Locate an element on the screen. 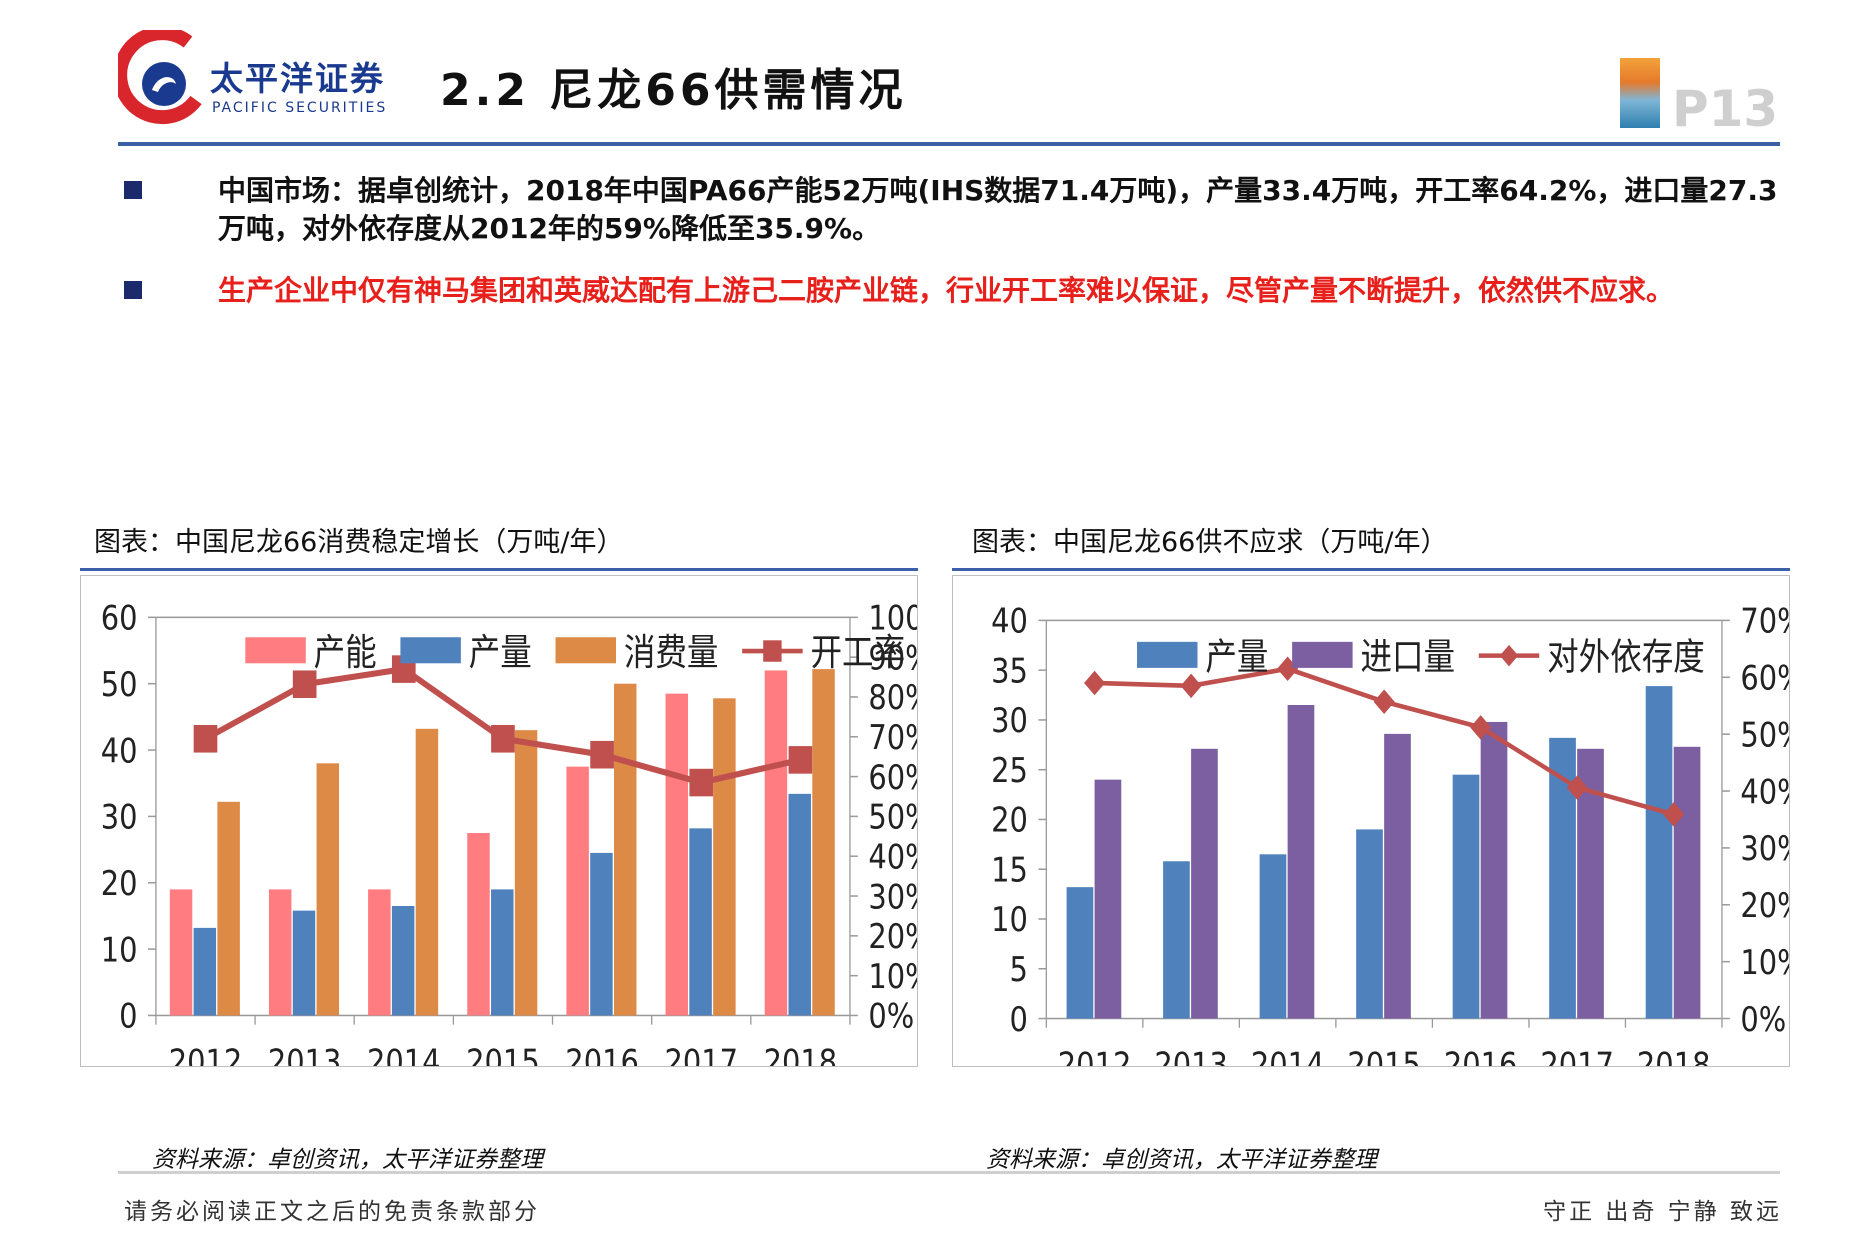 The width and height of the screenshot is (1860, 1240). footer-divider is located at coordinates (949, 1172).